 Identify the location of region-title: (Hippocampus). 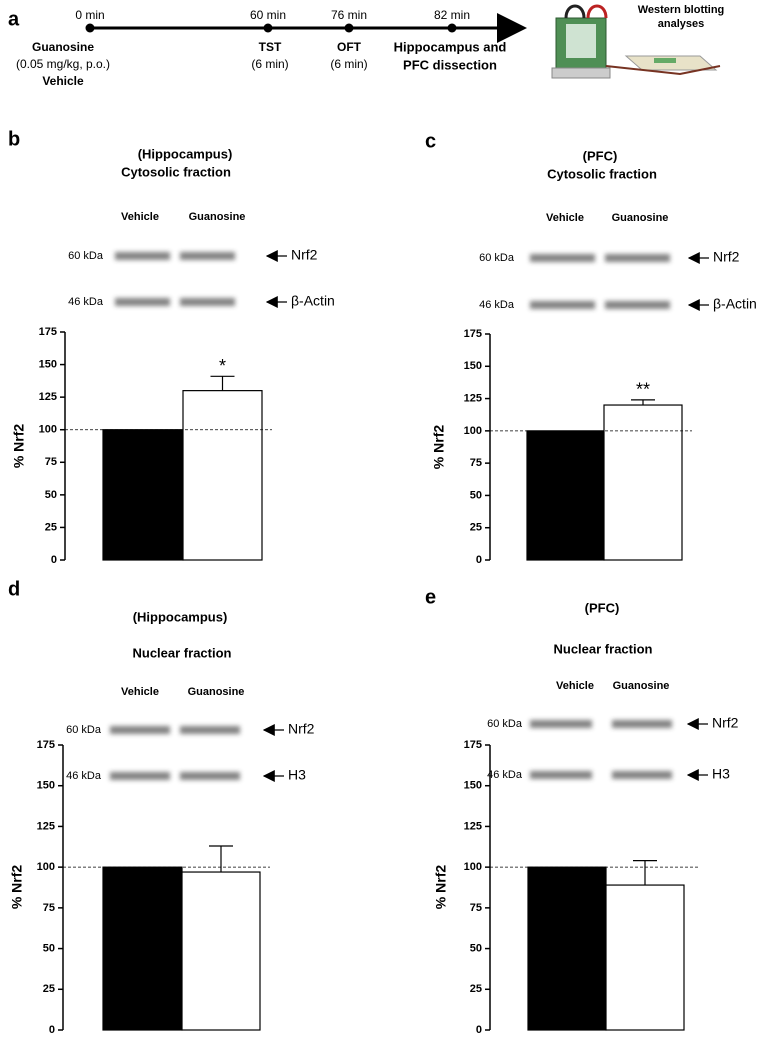
(185, 153).